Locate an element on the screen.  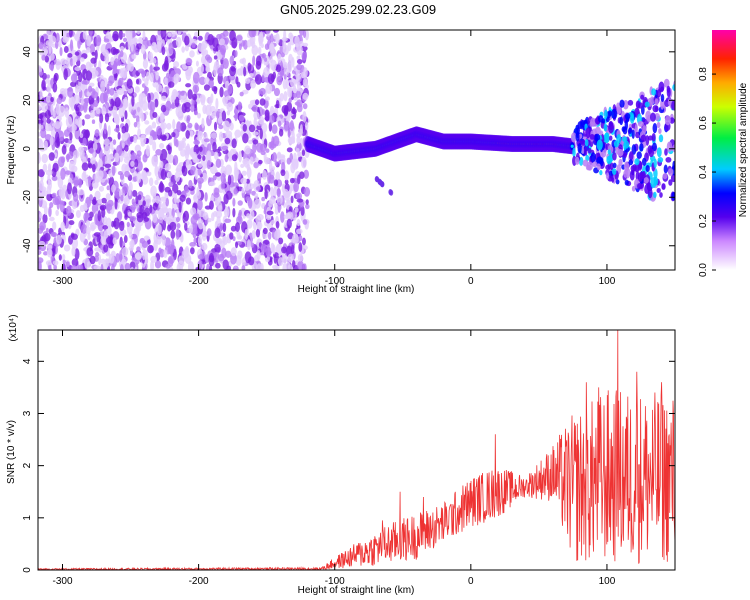
x-tick-label: -200 is located at coordinates (199, 281).